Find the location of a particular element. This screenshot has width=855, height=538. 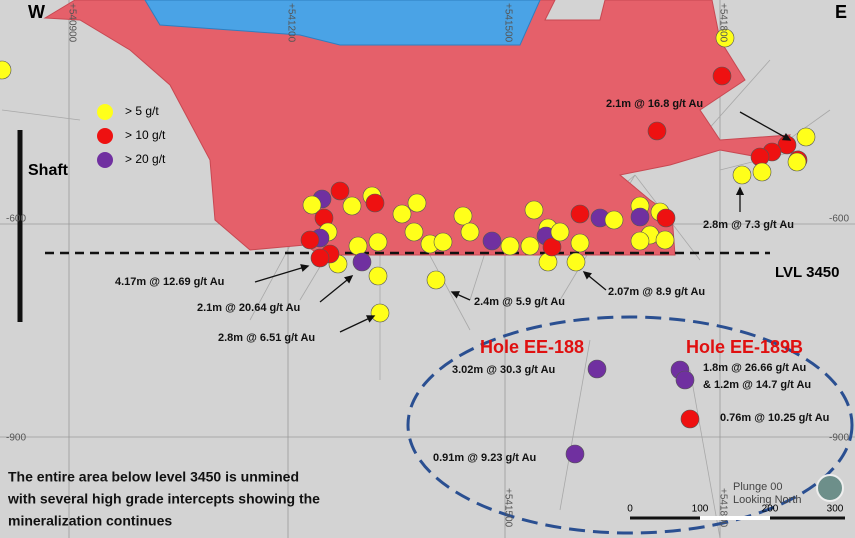

intercept-label: 2.1m @ 20.64 g/t Au is located at coordinates (248, 308).